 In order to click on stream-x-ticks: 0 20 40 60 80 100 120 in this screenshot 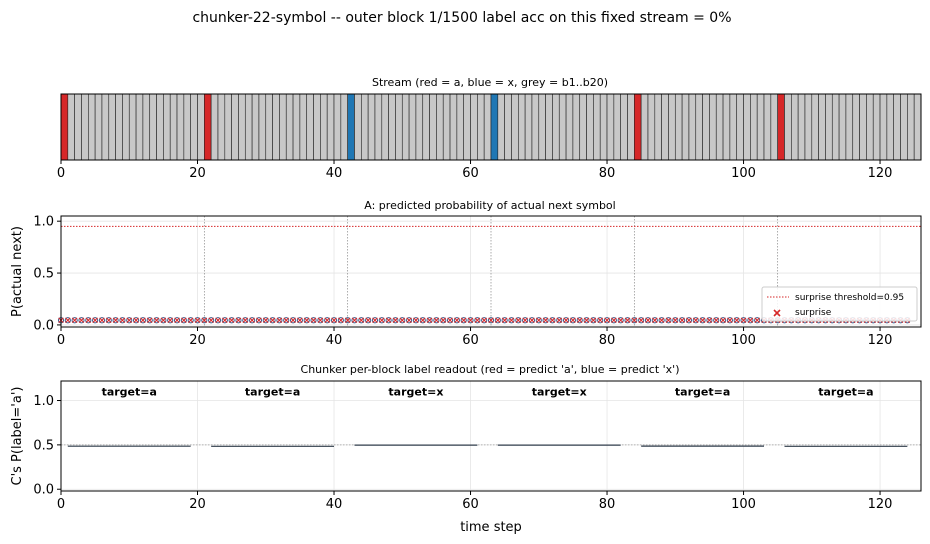, I will do `click(474, 170)`.